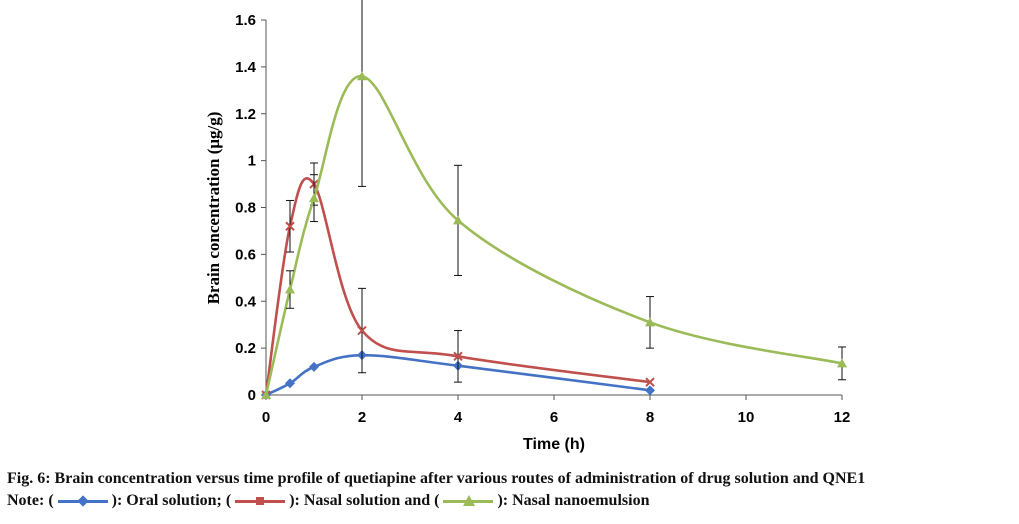 This screenshot has height=524, width=1019. I want to click on legend-swatch-oral, so click(83, 501).